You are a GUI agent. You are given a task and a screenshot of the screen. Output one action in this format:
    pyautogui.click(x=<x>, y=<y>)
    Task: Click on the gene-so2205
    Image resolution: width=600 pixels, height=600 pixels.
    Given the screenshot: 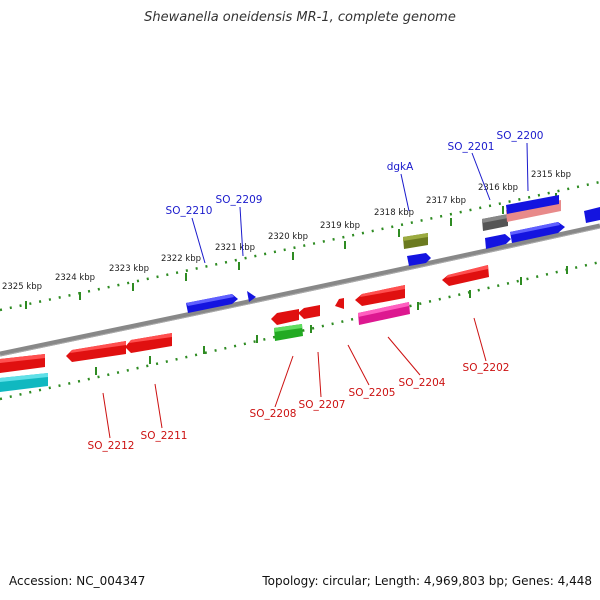 What is the action you would take?
    pyautogui.click(x=339, y=303)
    